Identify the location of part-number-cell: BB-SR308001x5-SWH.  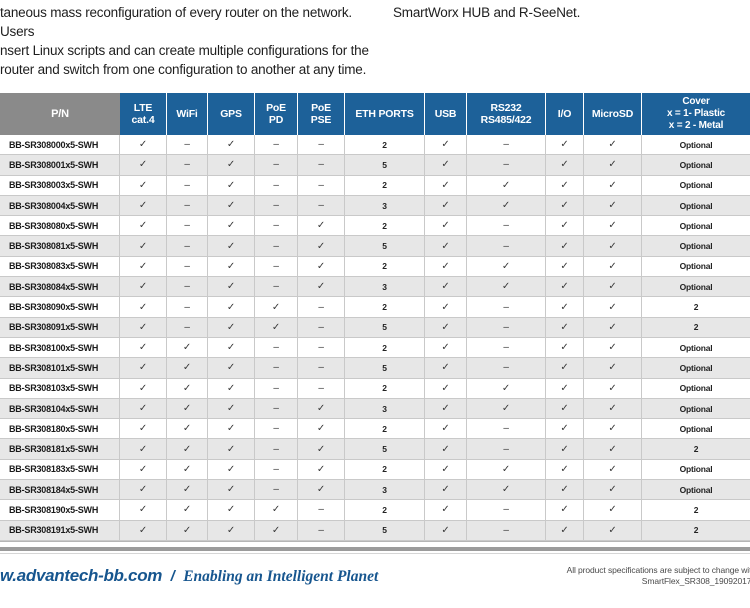
(60, 165).